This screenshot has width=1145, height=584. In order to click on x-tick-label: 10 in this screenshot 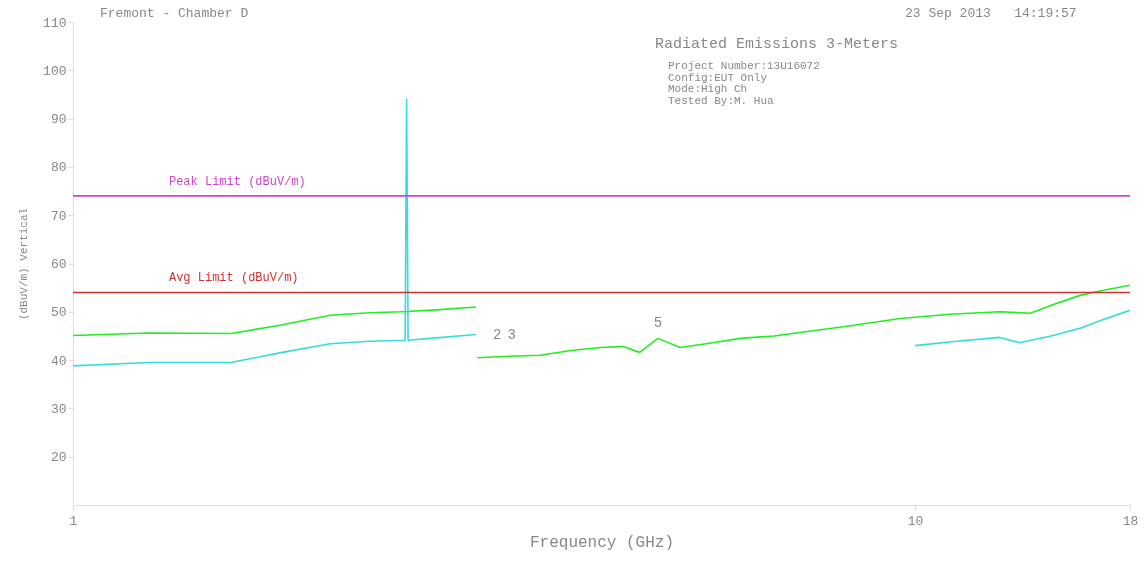, I will do `click(915, 521)`.